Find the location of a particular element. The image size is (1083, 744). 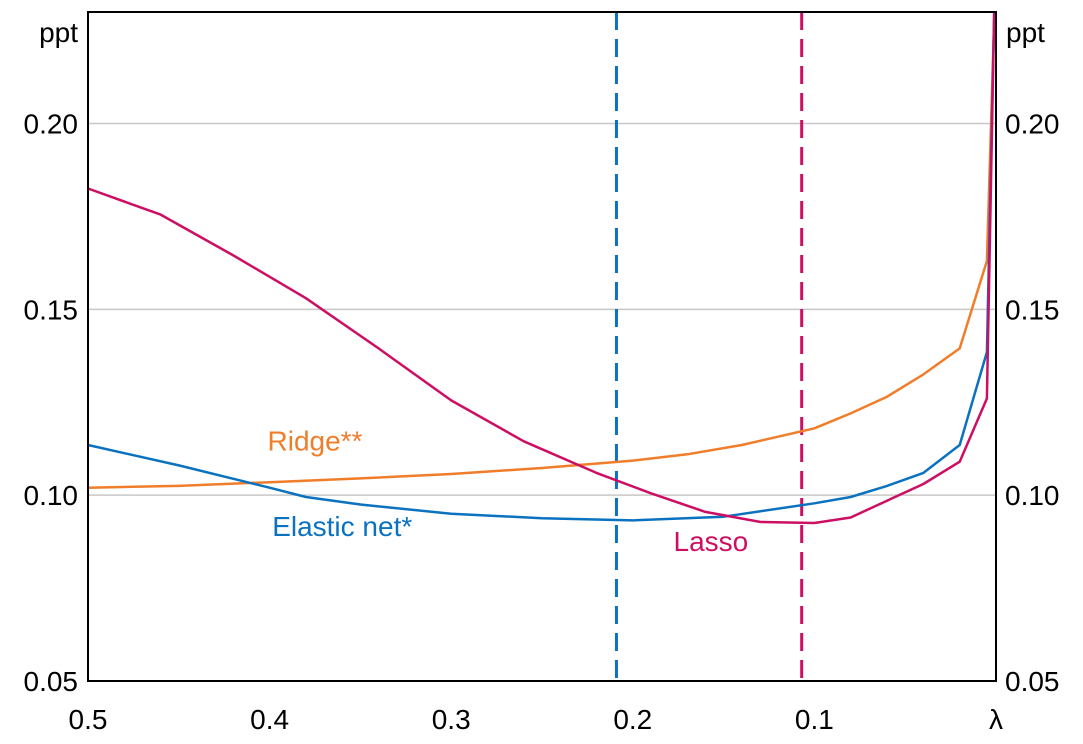

y-tick-label-right: 0.20 is located at coordinates (1032, 124).